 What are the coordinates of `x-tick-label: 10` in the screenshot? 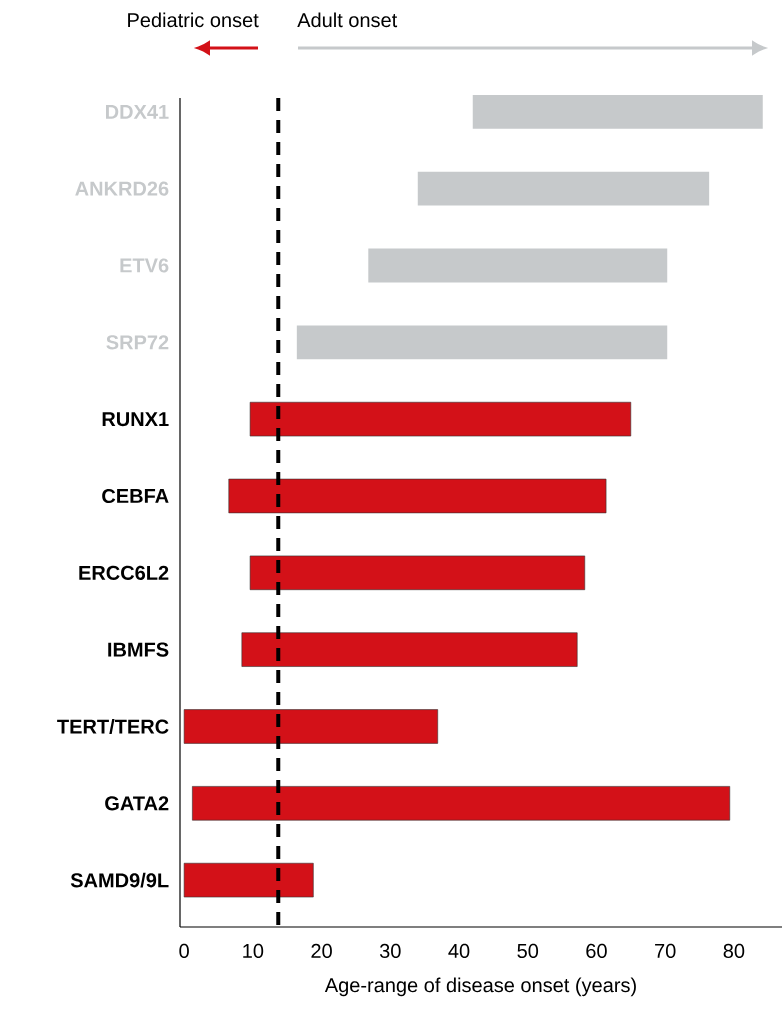 It's located at (253, 951).